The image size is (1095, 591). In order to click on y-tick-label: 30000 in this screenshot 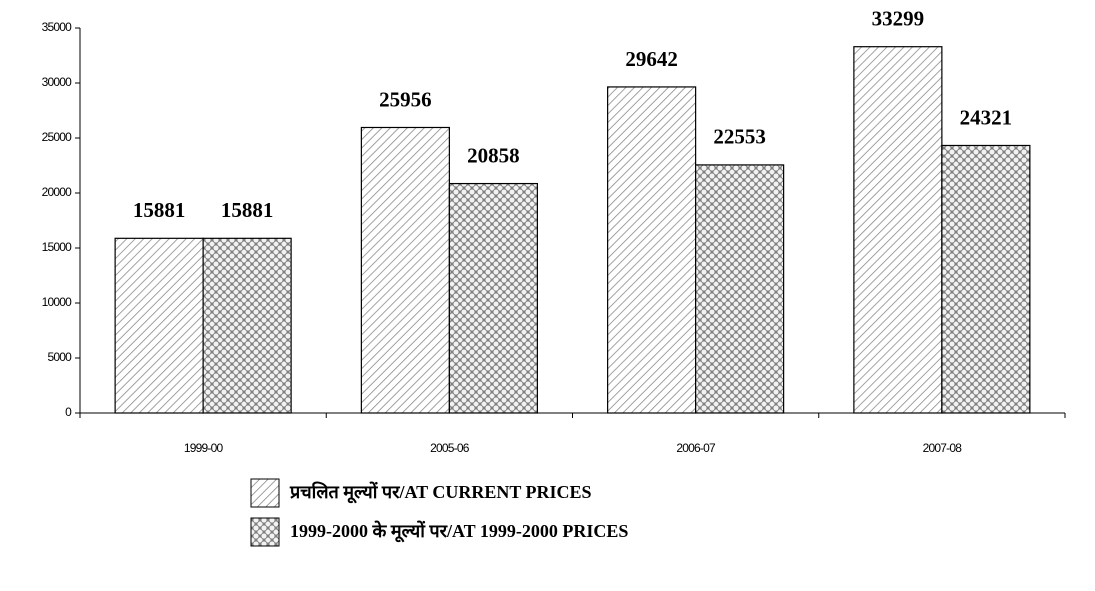, I will do `click(57, 82)`.